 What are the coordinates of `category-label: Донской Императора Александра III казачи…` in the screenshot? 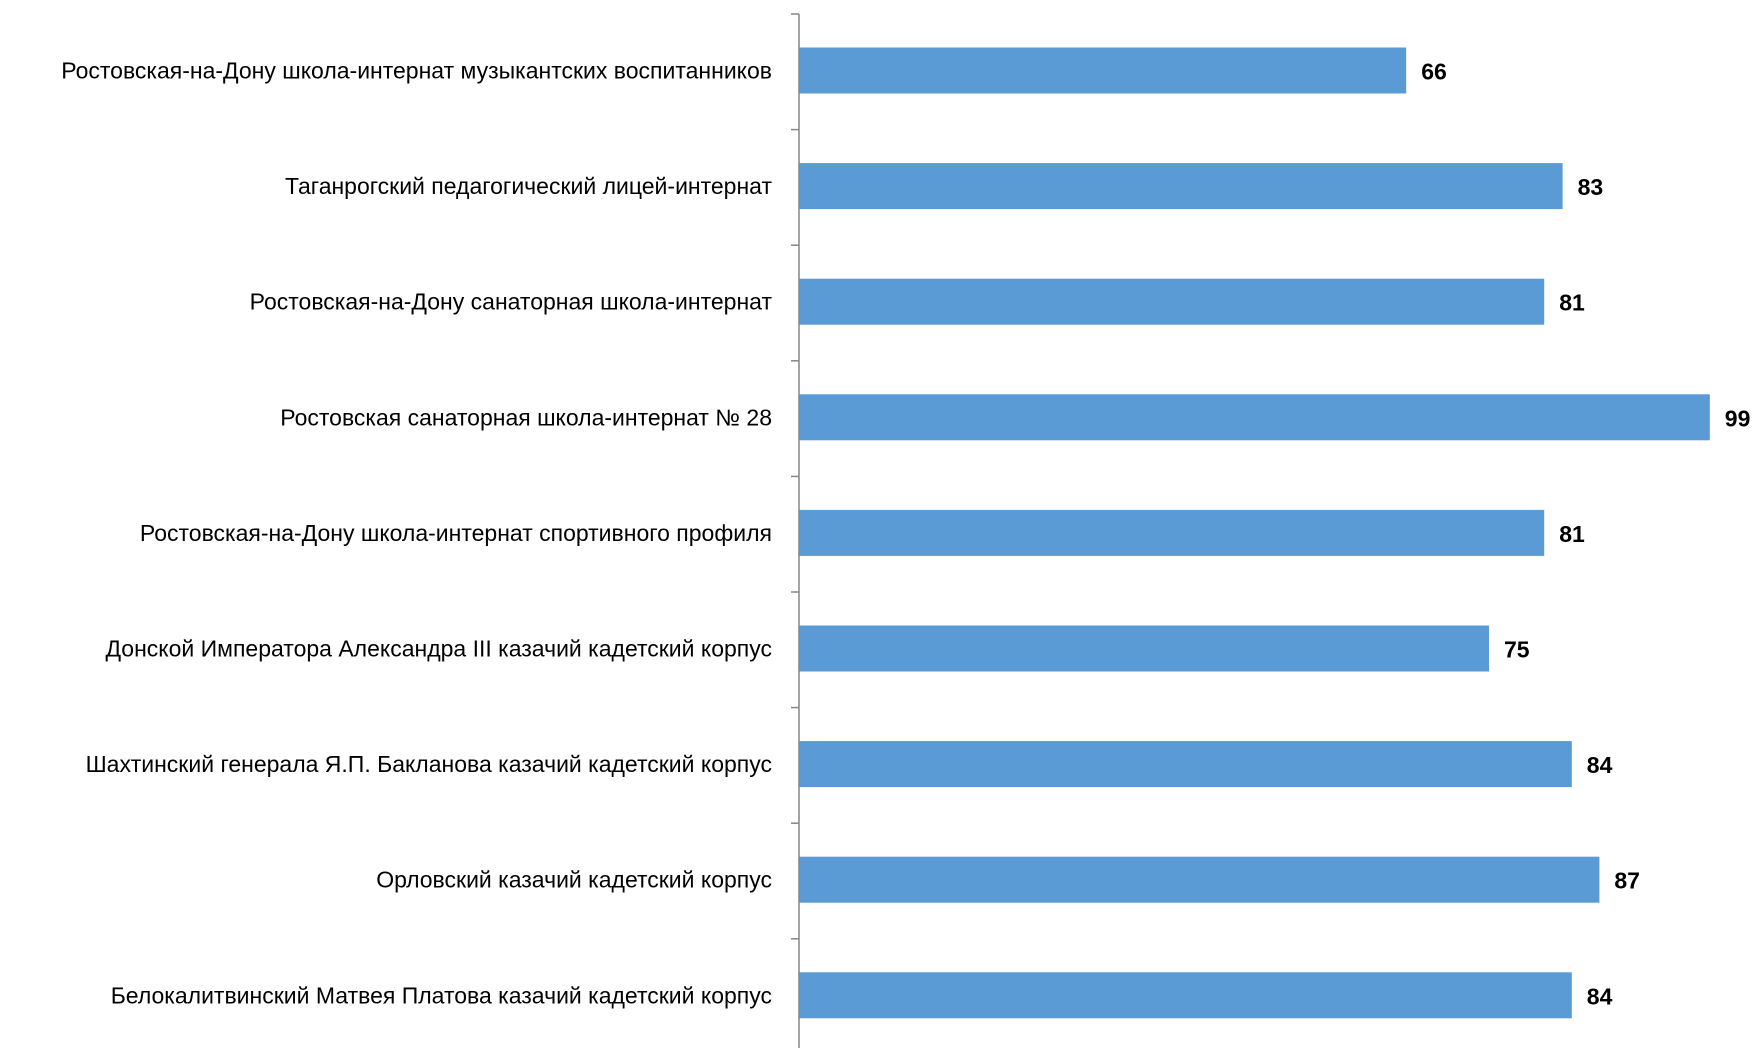 It's located at (438, 649).